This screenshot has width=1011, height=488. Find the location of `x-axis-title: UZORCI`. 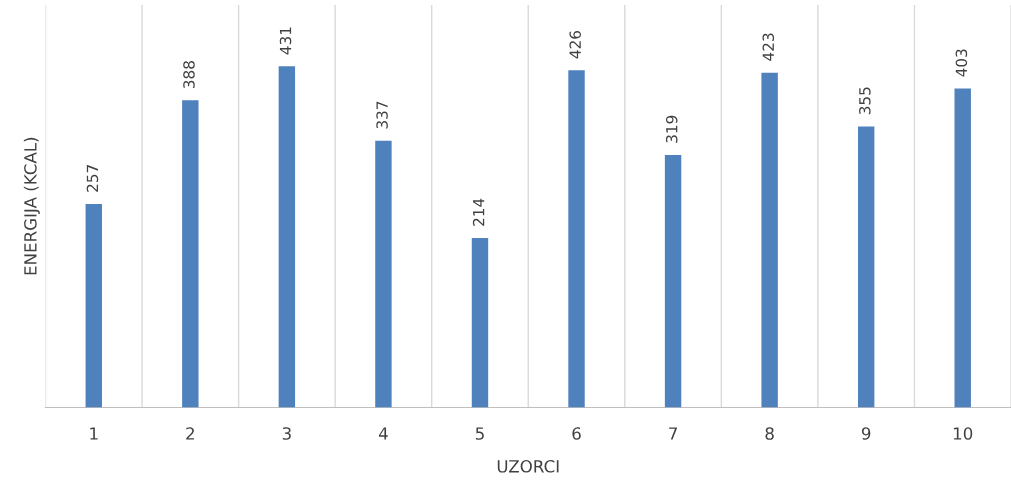

x-axis-title: UZORCI is located at coordinates (528, 466).